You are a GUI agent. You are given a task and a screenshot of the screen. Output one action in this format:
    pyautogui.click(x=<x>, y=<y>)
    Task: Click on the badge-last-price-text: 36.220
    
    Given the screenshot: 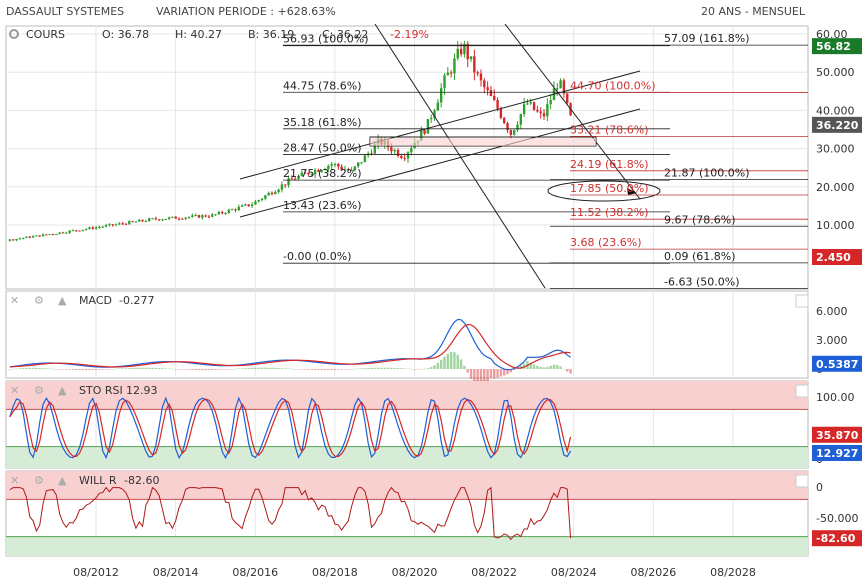 What is the action you would take?
    pyautogui.click(x=837, y=125)
    